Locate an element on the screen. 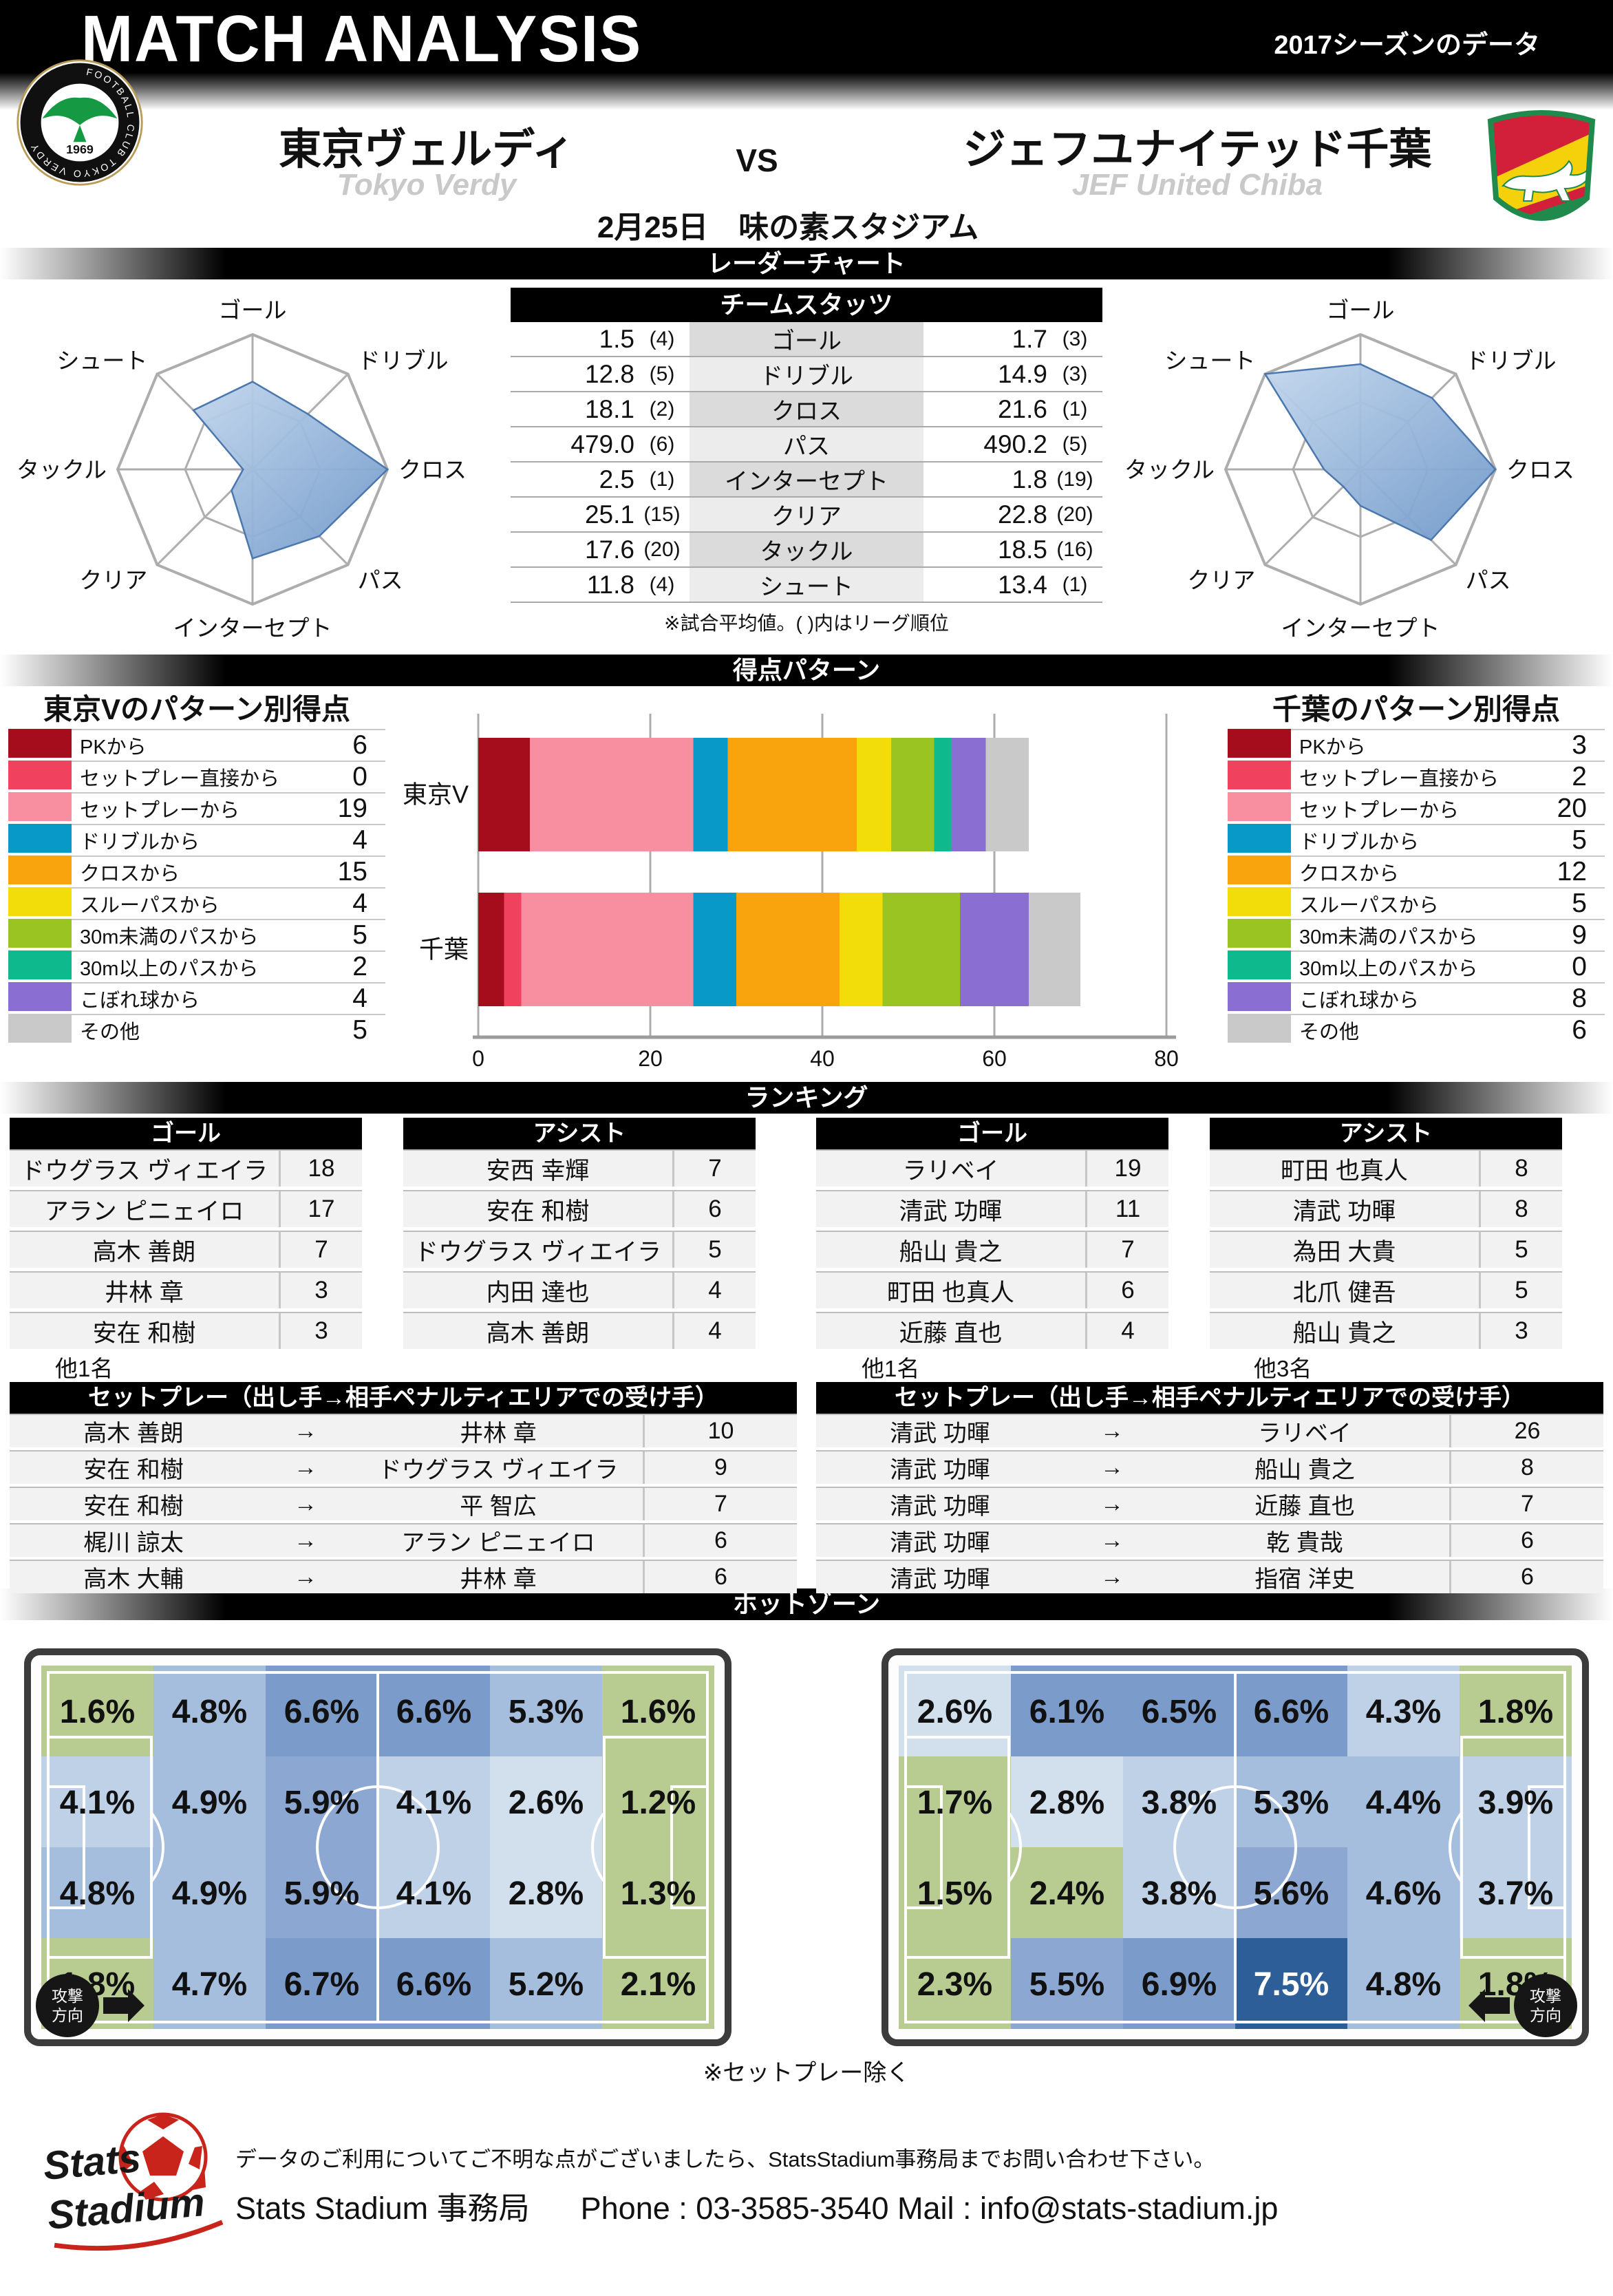  heat-cell-value: 3.9% is located at coordinates (1515, 1803).